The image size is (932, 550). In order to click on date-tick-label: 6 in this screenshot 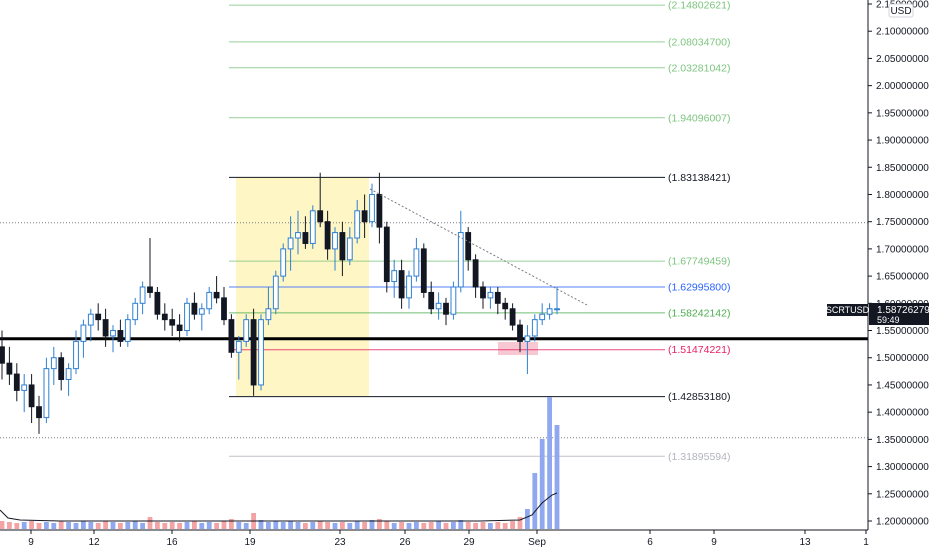, I will do `click(650, 542)`.